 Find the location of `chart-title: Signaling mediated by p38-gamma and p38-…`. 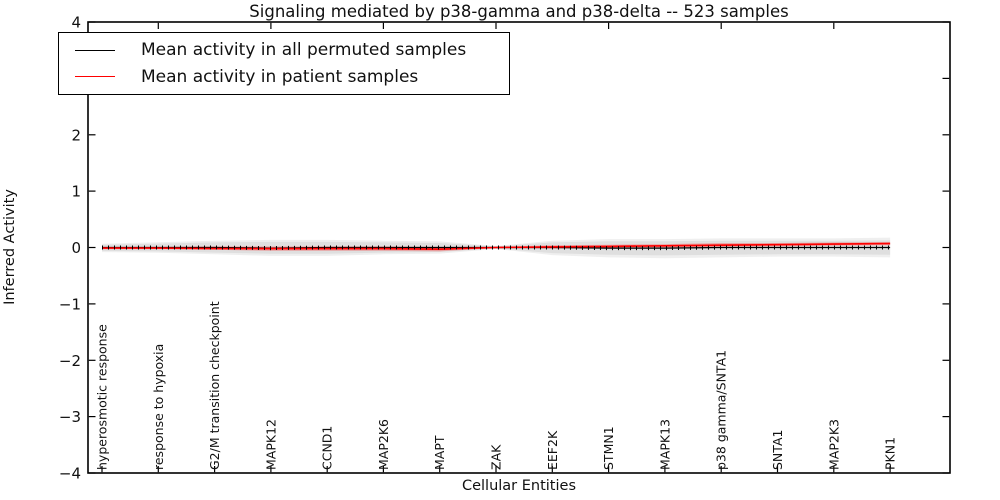

chart-title: Signaling mediated by p38-gamma and p38-… is located at coordinates (519, 11).